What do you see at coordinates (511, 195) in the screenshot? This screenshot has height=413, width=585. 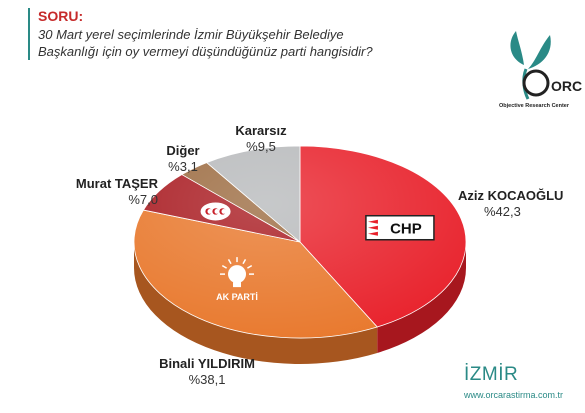 I see `slice-name-kocaoglu: Aziz KOCAOĞLU` at bounding box center [511, 195].